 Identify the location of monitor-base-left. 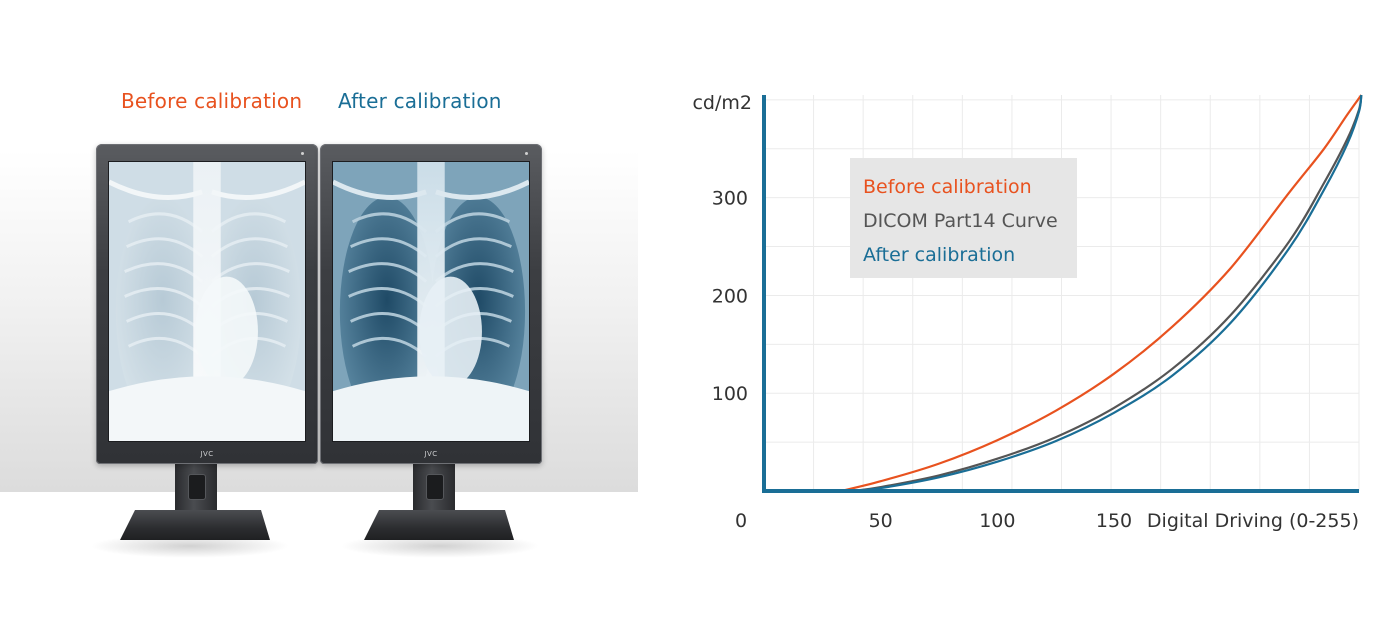
(195, 525).